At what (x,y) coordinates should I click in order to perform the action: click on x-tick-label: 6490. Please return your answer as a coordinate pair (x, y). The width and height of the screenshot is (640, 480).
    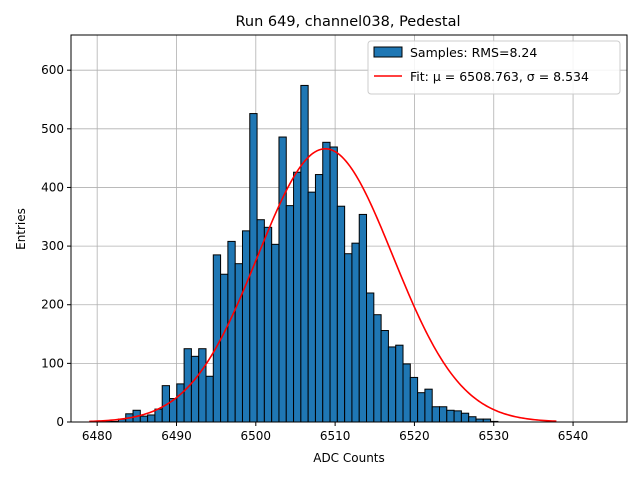
    Looking at the image, I should click on (176, 436).